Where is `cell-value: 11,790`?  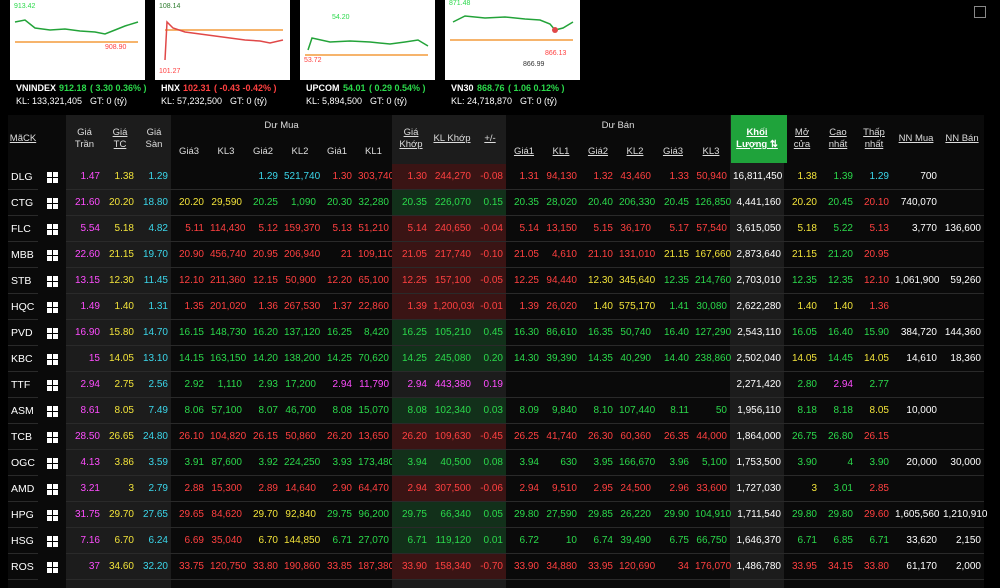
cell-value: 11,790 is located at coordinates (373, 385).